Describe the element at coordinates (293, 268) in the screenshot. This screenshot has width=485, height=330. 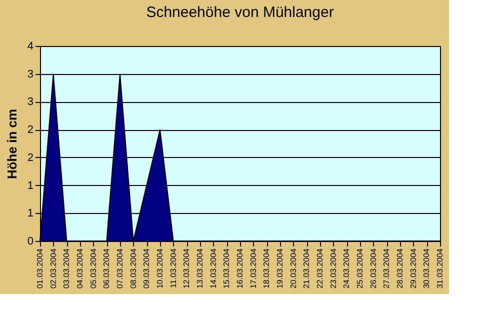
I see `x-tick-label: 20.03.2004` at that location.